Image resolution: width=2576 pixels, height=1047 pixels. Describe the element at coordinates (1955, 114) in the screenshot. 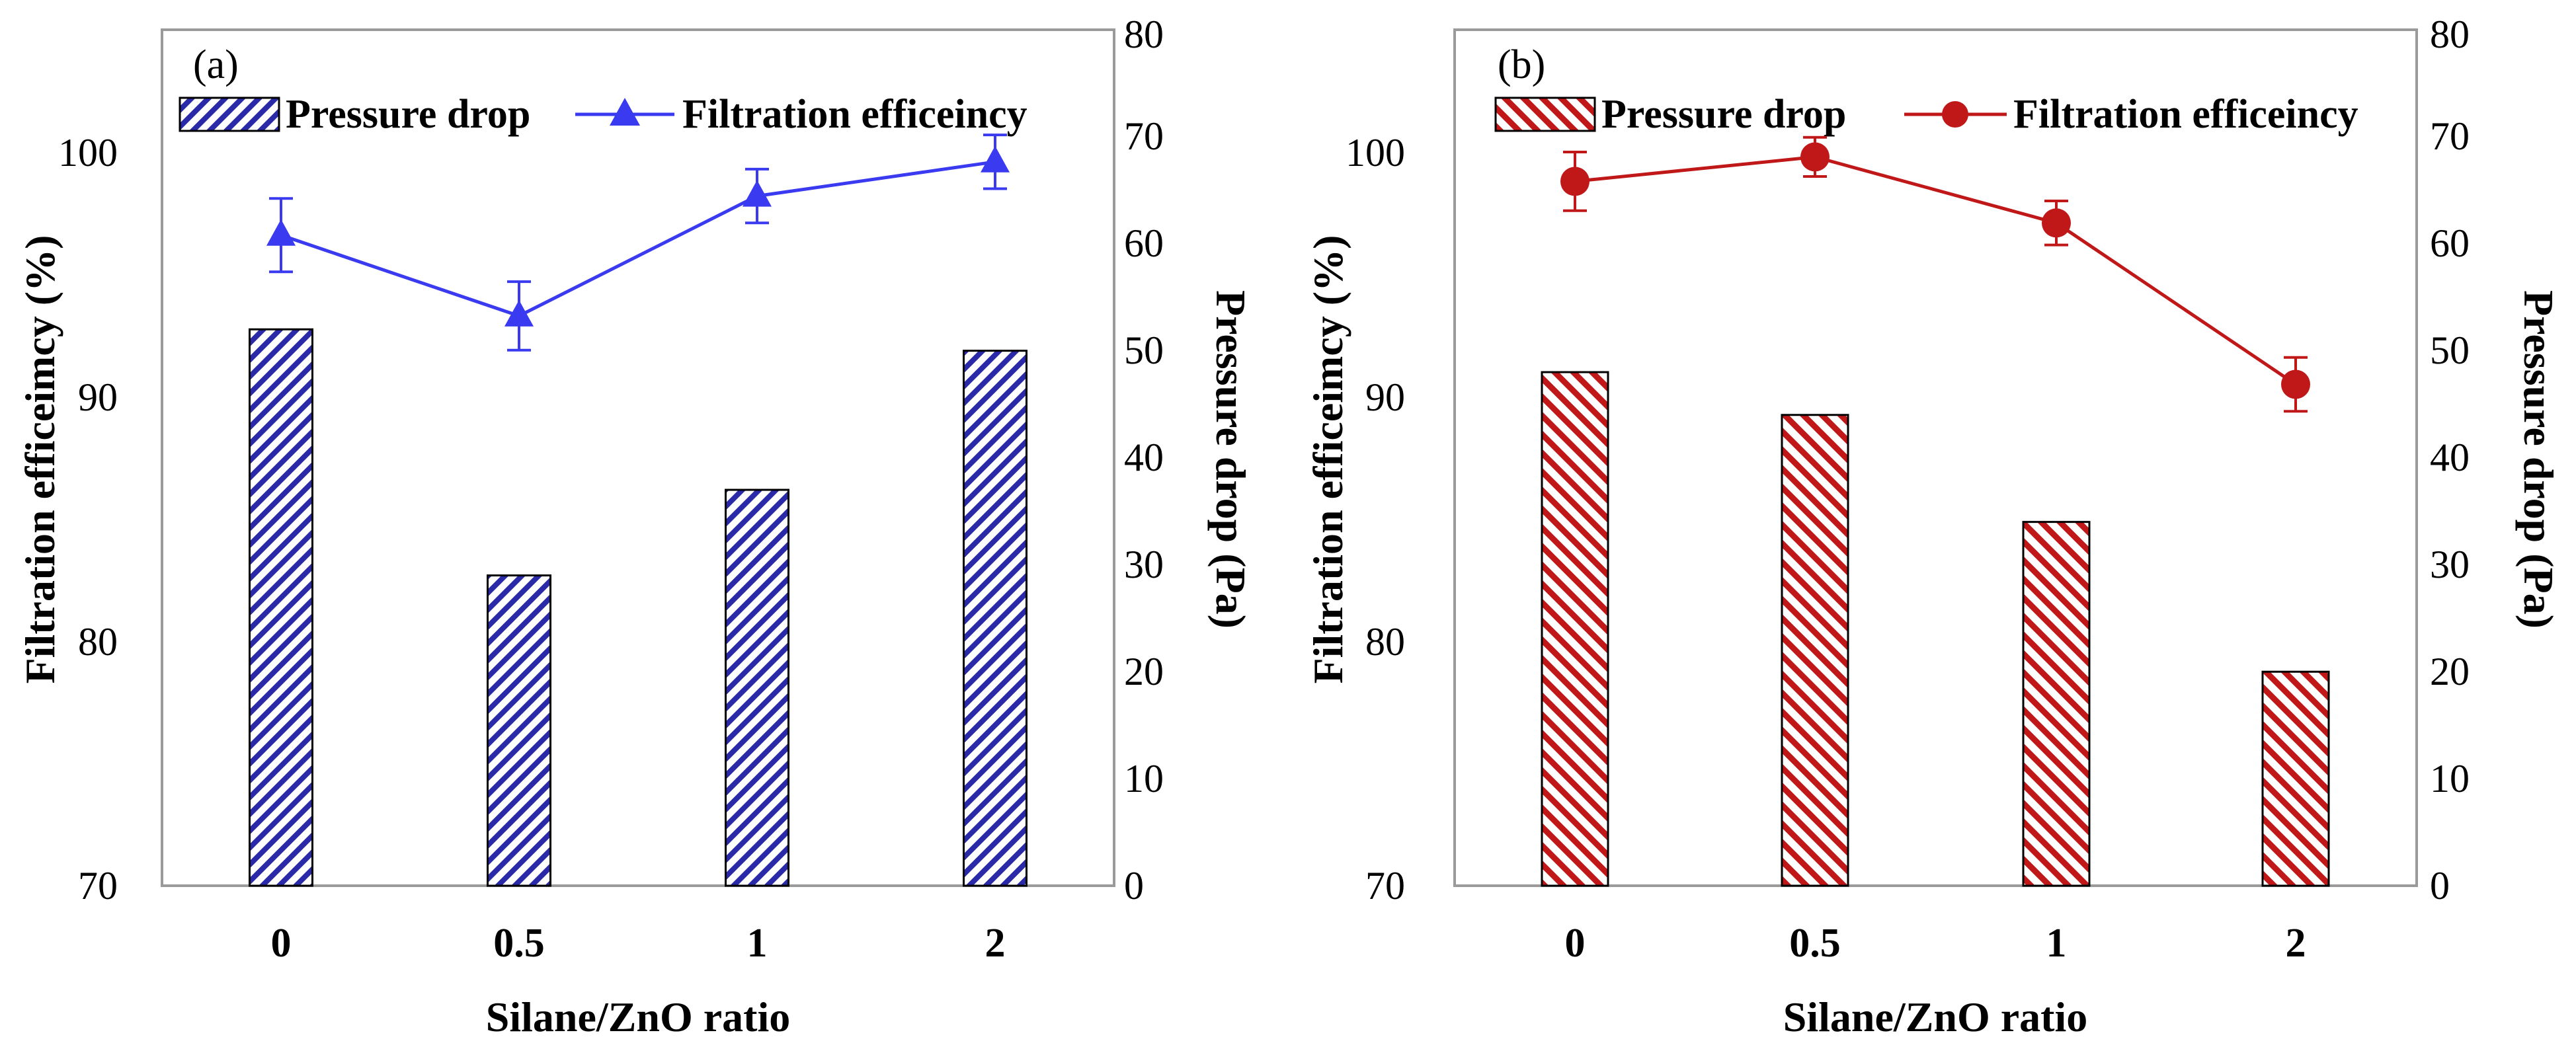

I see `legend-circle-marker-b` at that location.